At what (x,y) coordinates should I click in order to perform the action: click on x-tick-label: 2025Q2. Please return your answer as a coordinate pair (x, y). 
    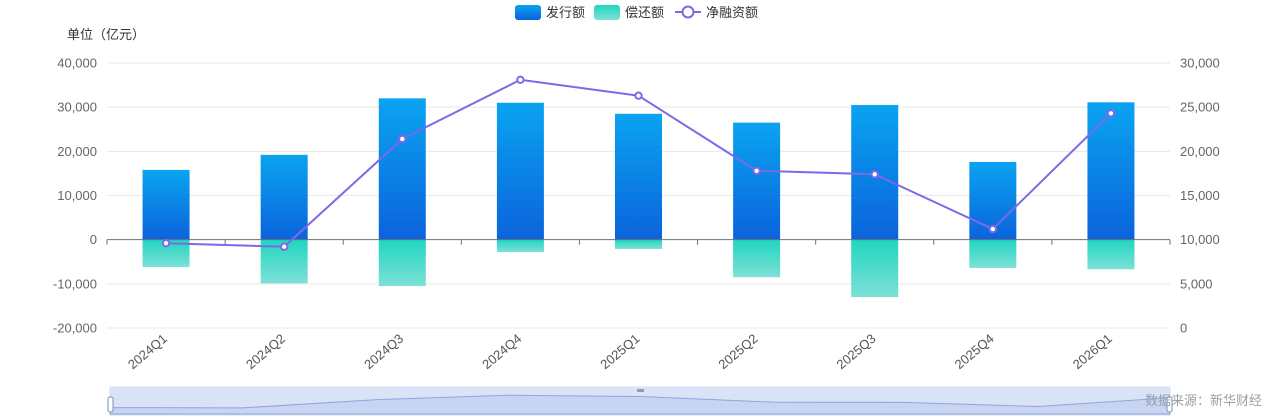
    Looking at the image, I should click on (737, 351).